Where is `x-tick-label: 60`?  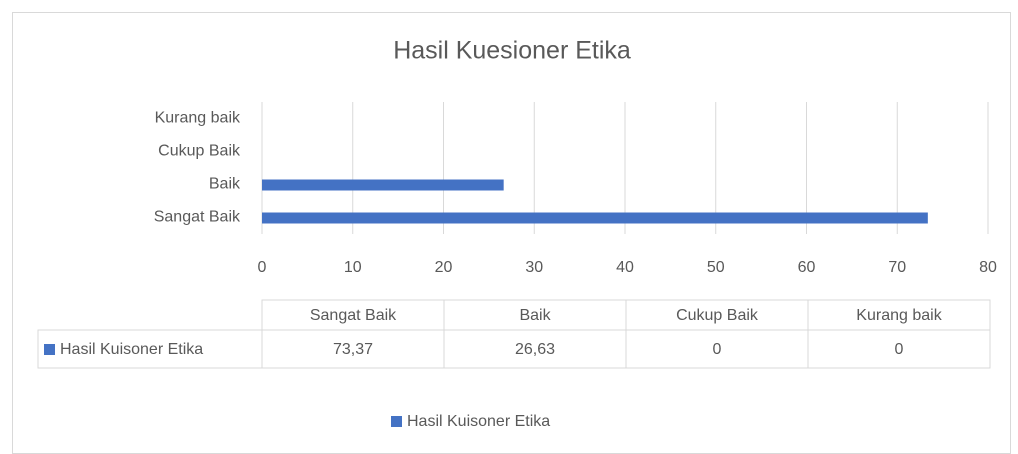 x-tick-label: 60 is located at coordinates (807, 267).